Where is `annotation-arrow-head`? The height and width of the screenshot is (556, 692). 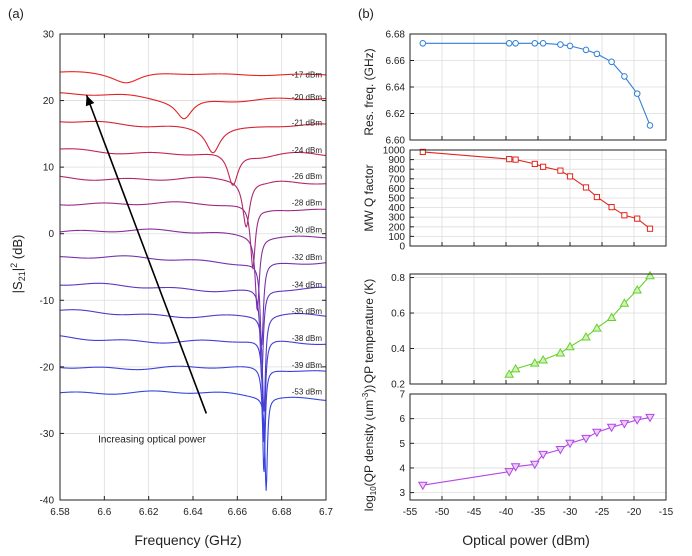 annotation-arrow-head is located at coordinates (90, 101).